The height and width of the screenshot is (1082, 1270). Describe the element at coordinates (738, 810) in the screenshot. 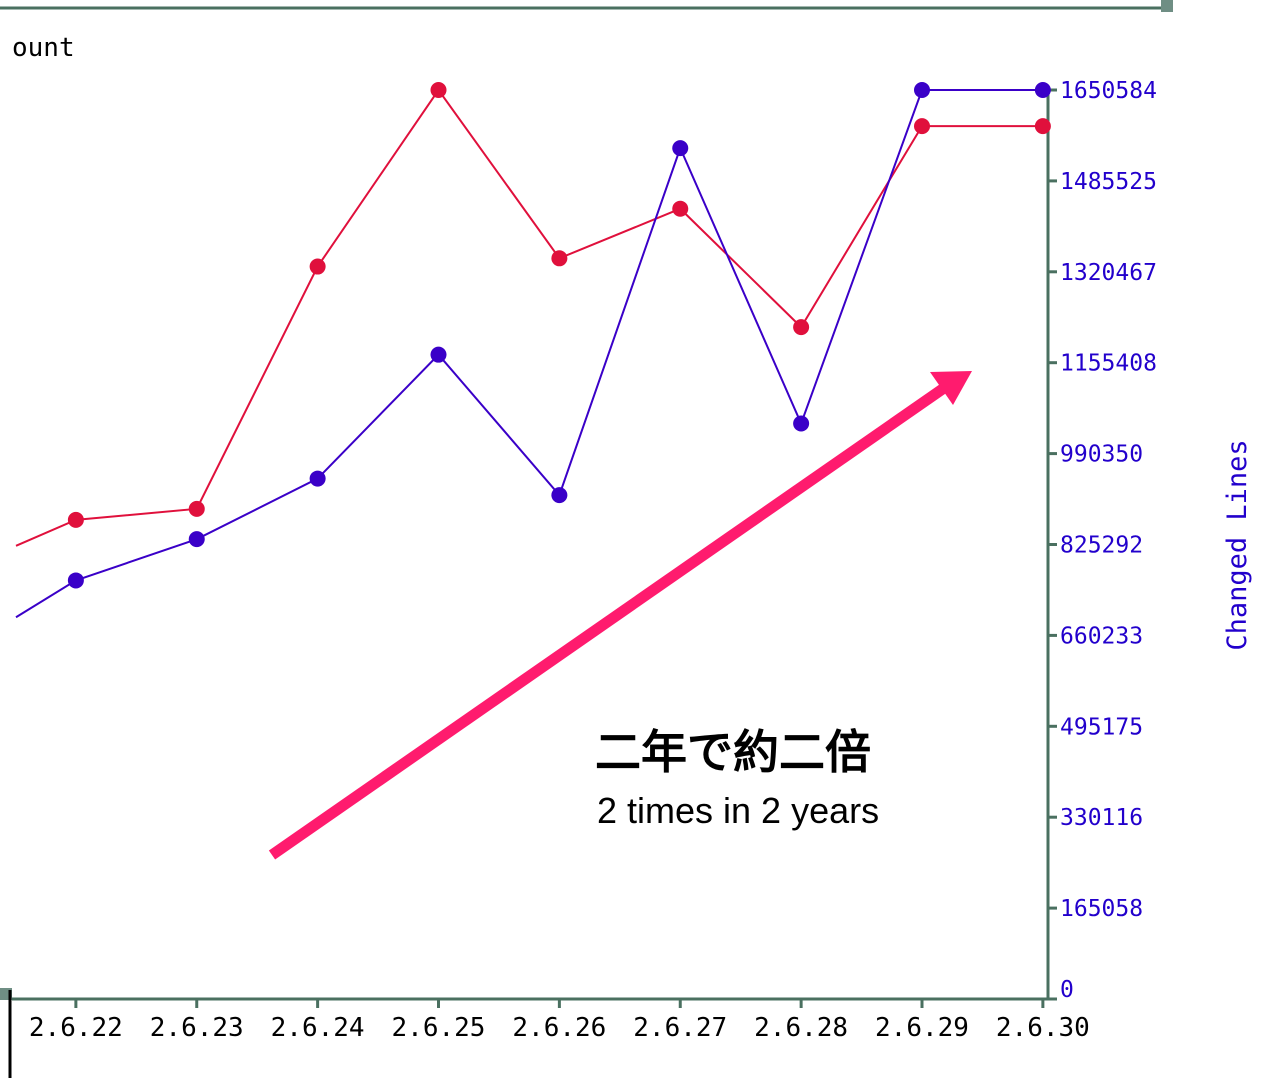

I see `annotation-subtitle: 2 times in 2 years` at that location.